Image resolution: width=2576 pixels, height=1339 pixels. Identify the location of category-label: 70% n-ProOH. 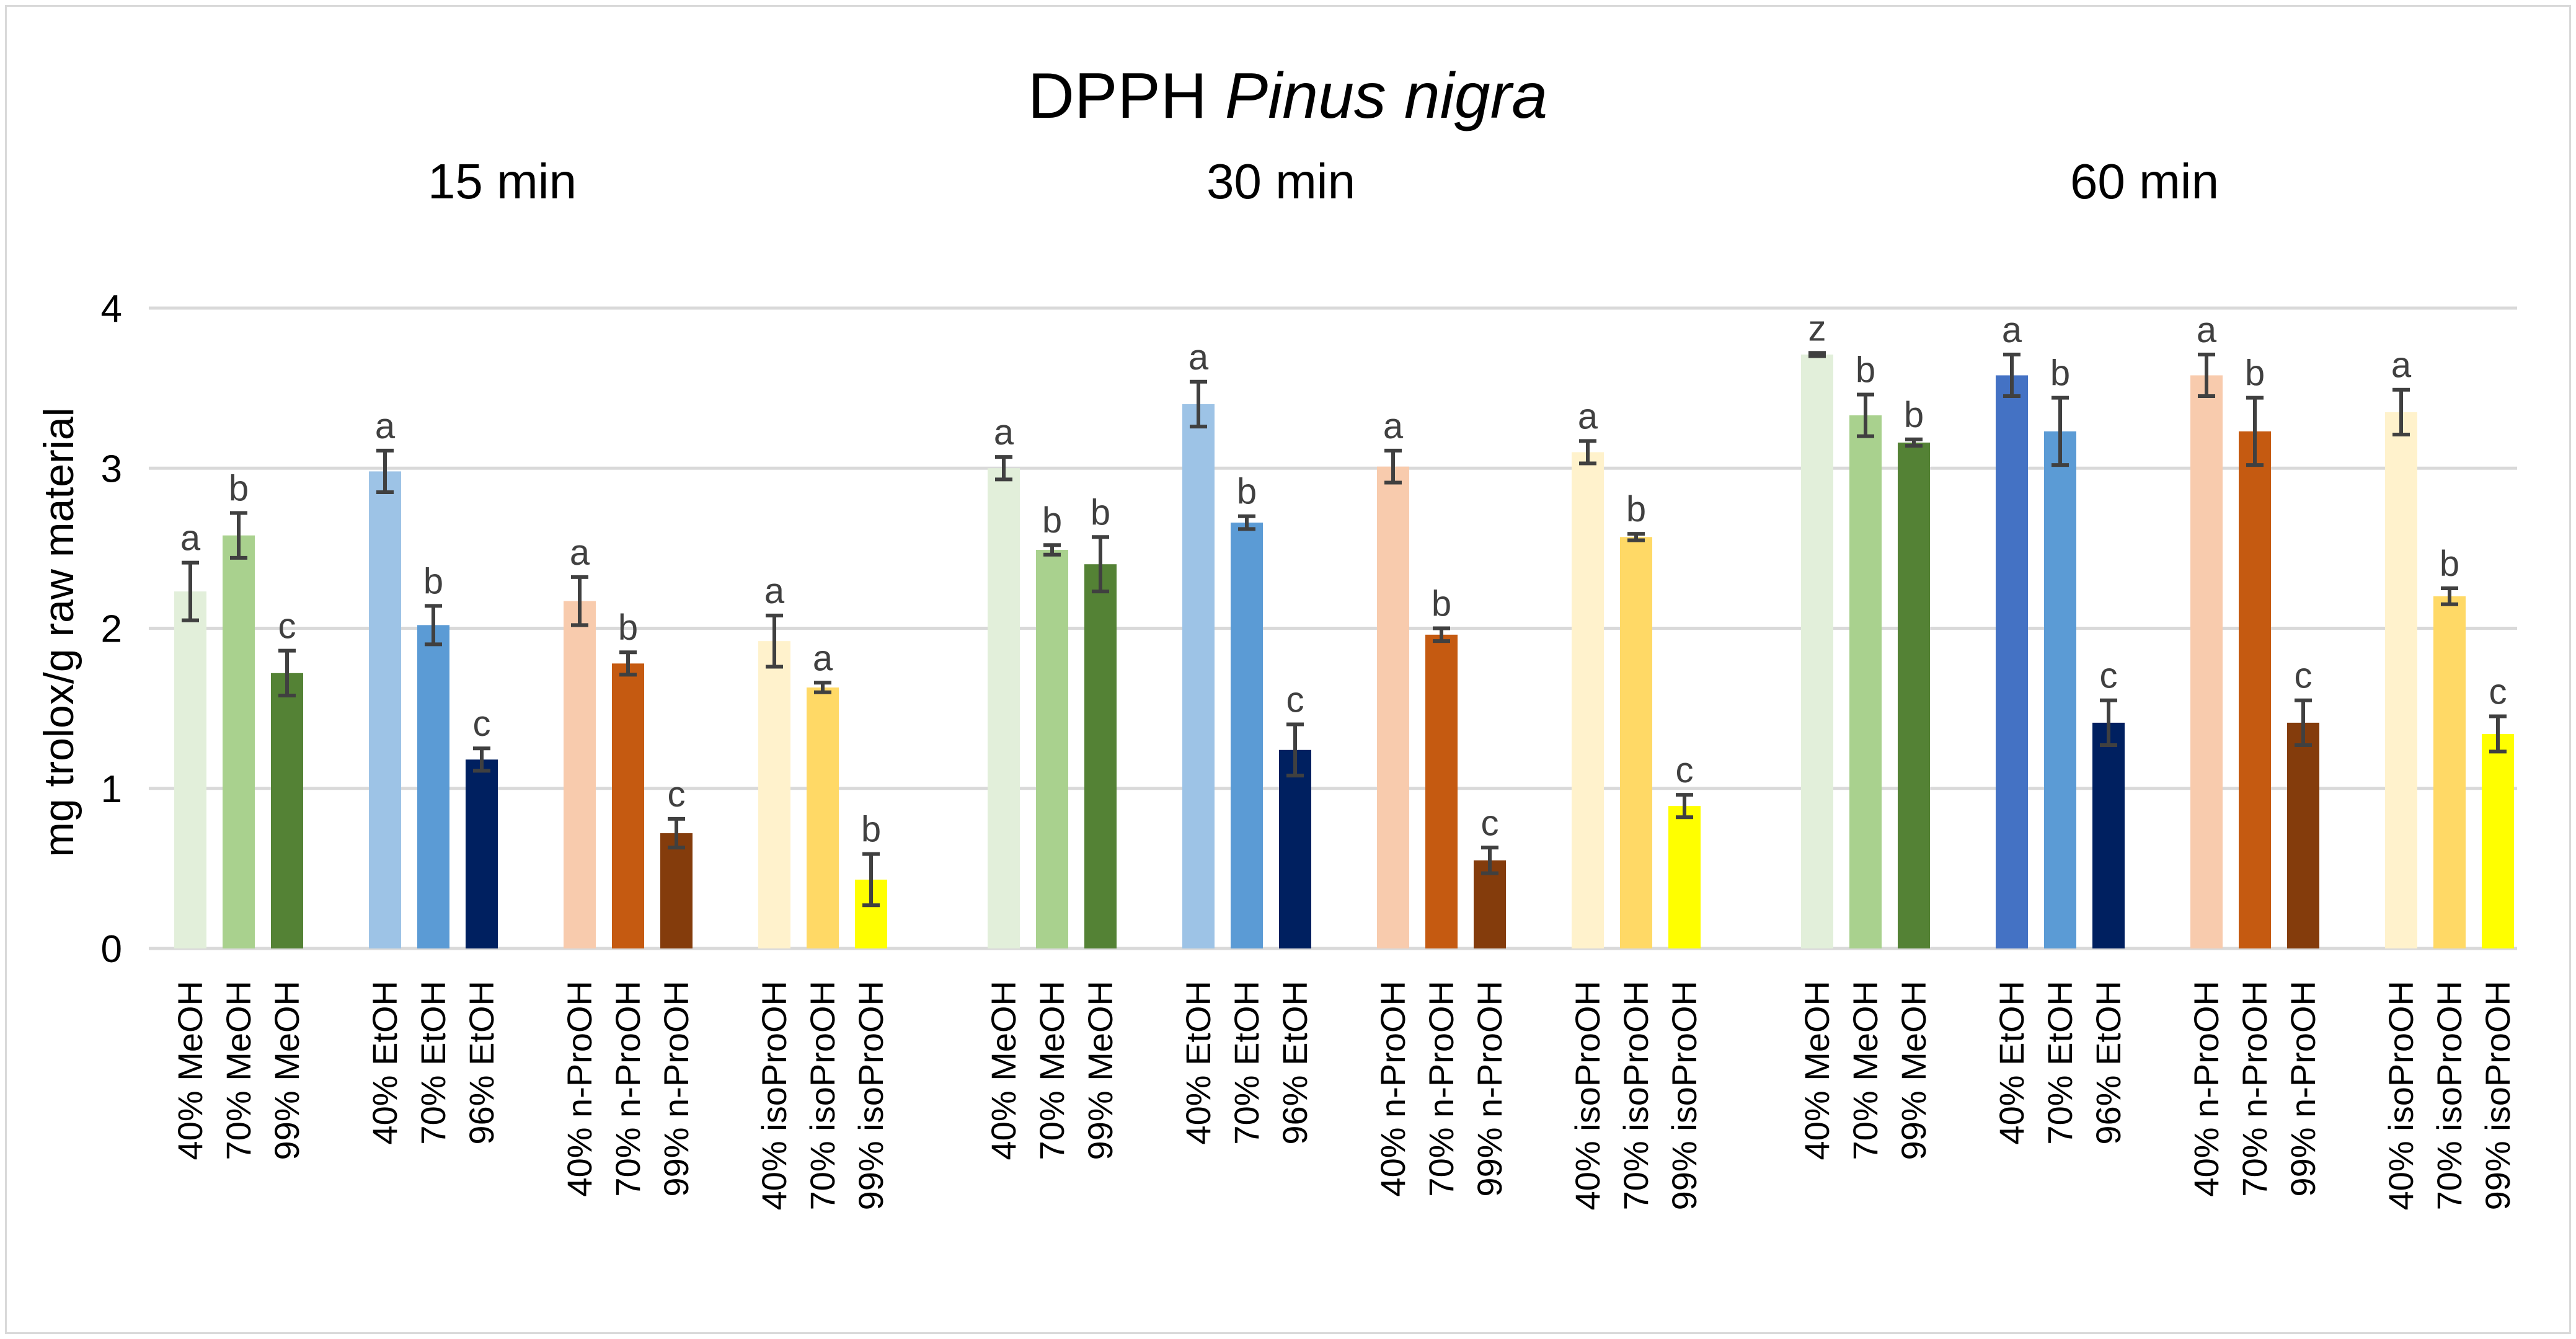
(1441, 1089).